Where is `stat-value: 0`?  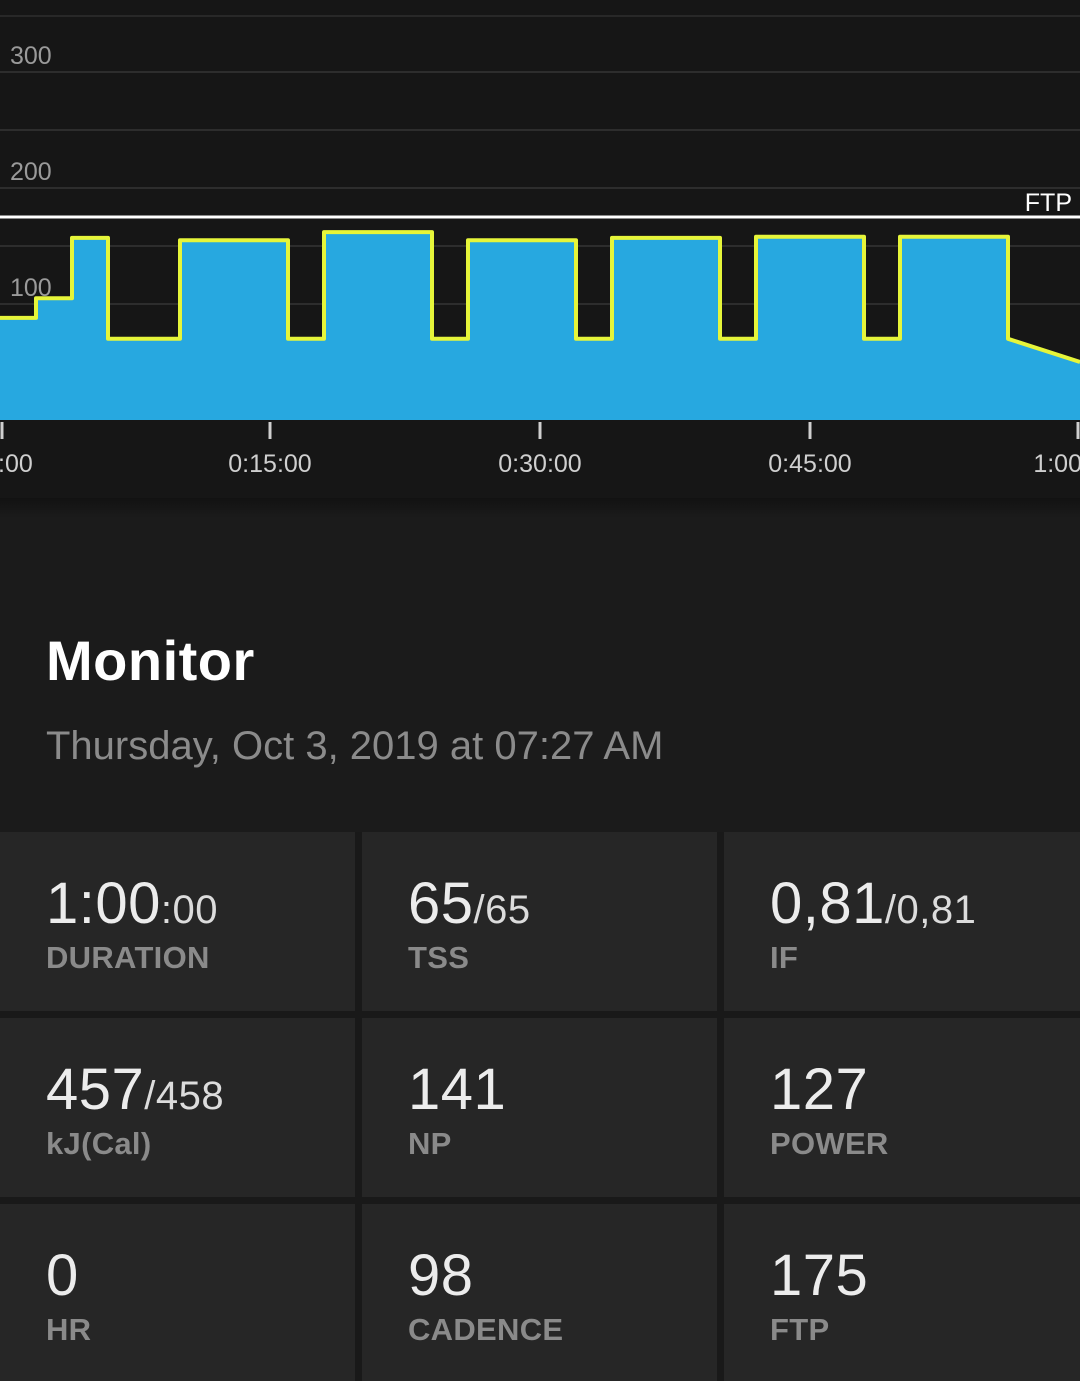
stat-value: 0 is located at coordinates (62, 1275).